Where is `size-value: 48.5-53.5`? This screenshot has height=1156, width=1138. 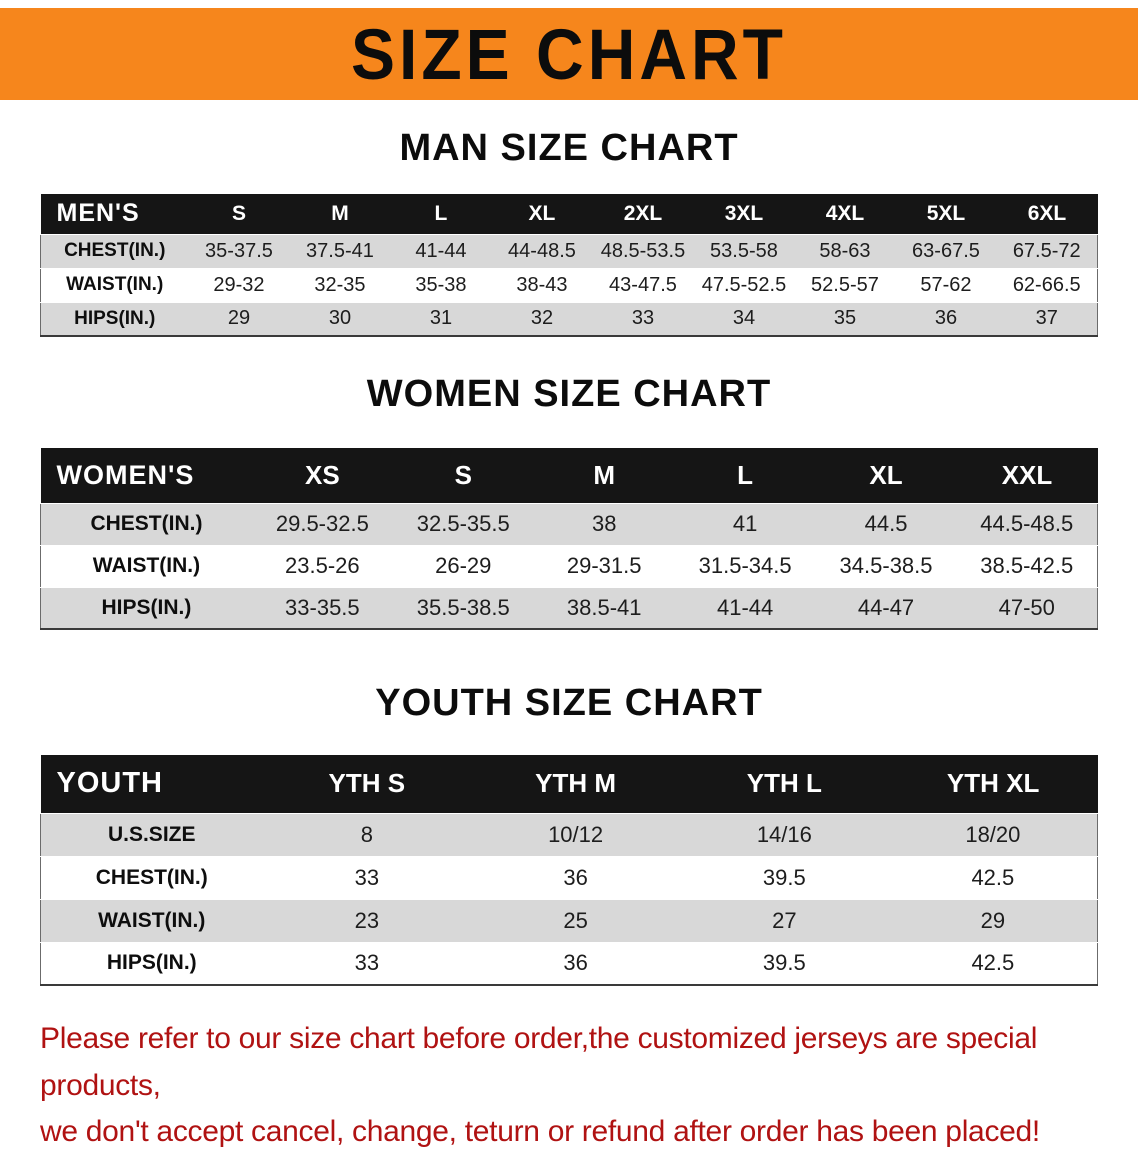
size-value: 48.5-53.5 is located at coordinates (643, 250).